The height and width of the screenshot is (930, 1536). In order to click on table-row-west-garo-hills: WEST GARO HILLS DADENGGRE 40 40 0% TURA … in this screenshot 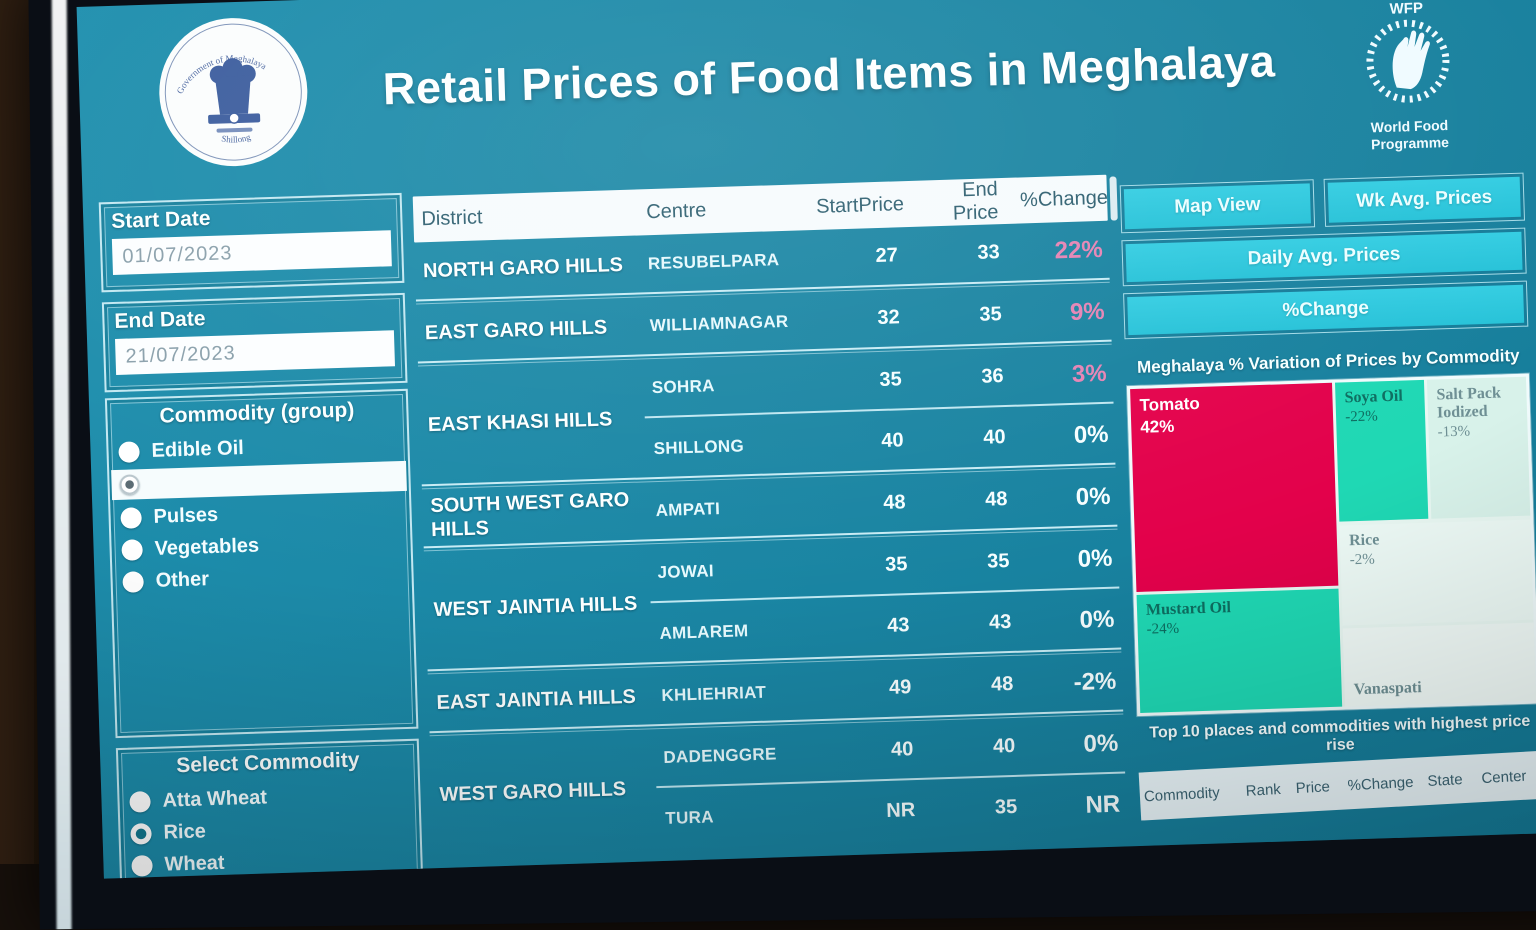, I will do `click(778, 784)`.